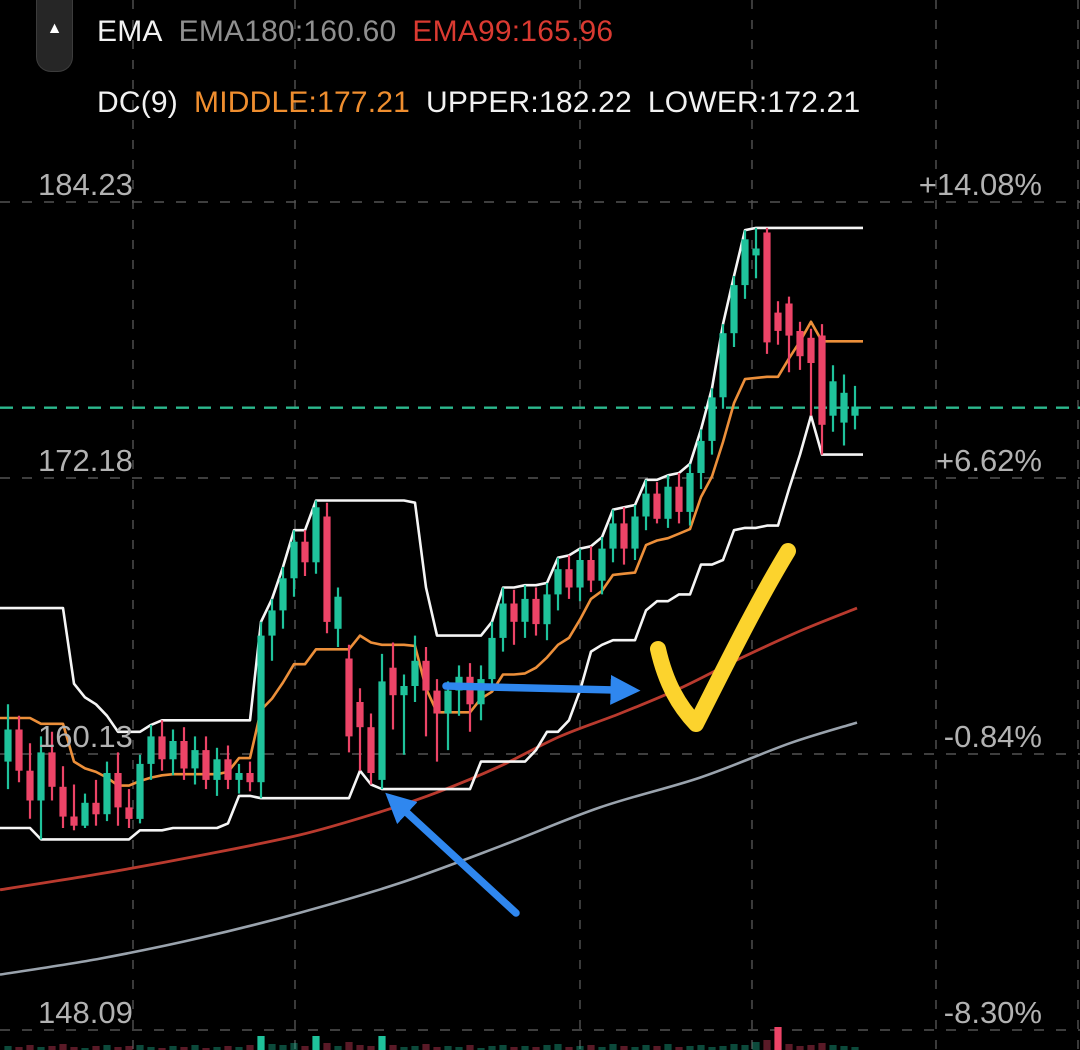 The image size is (1080, 1050). What do you see at coordinates (287, 31) in the screenshot?
I see `ema180-value-label: EMA180:160.60` at bounding box center [287, 31].